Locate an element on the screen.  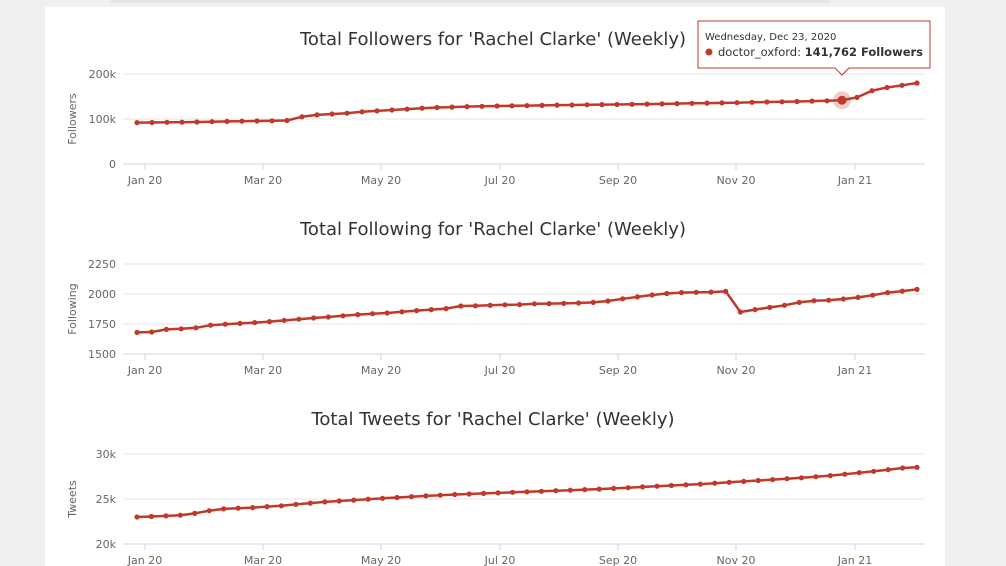
followers-x-tick-label: Jan 21 is located at coordinates (854, 180).